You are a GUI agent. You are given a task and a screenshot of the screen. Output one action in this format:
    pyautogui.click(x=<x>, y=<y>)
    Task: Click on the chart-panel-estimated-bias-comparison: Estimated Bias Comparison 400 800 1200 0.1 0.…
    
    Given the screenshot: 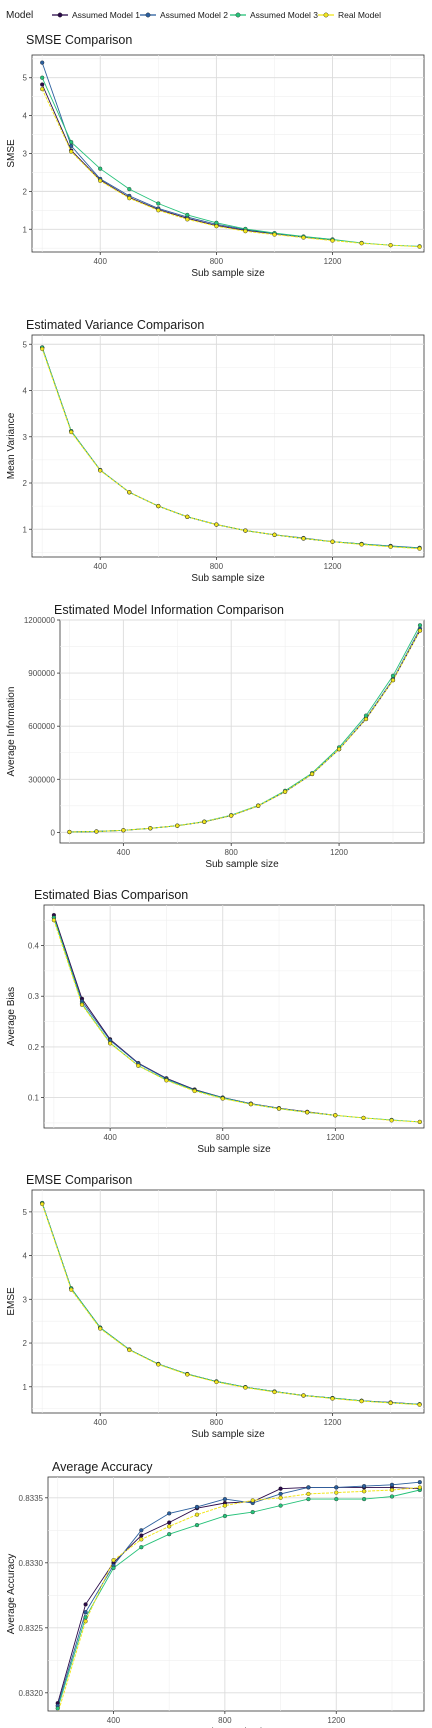 What is the action you would take?
    pyautogui.click(x=215, y=1021)
    